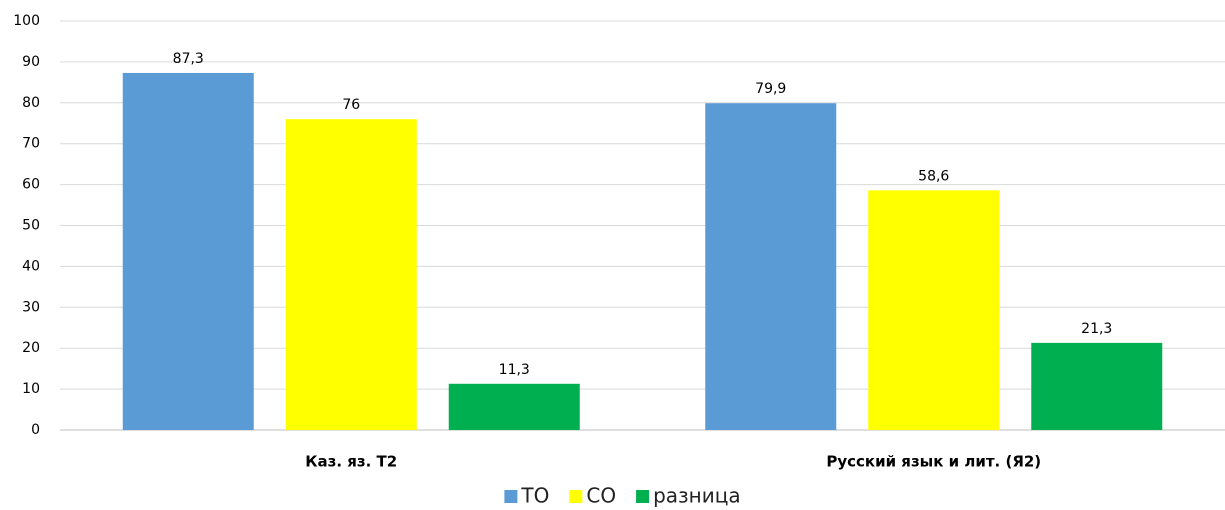 This screenshot has width=1225, height=510. What do you see at coordinates (31, 266) in the screenshot?
I see `y-tick-label: 40` at bounding box center [31, 266].